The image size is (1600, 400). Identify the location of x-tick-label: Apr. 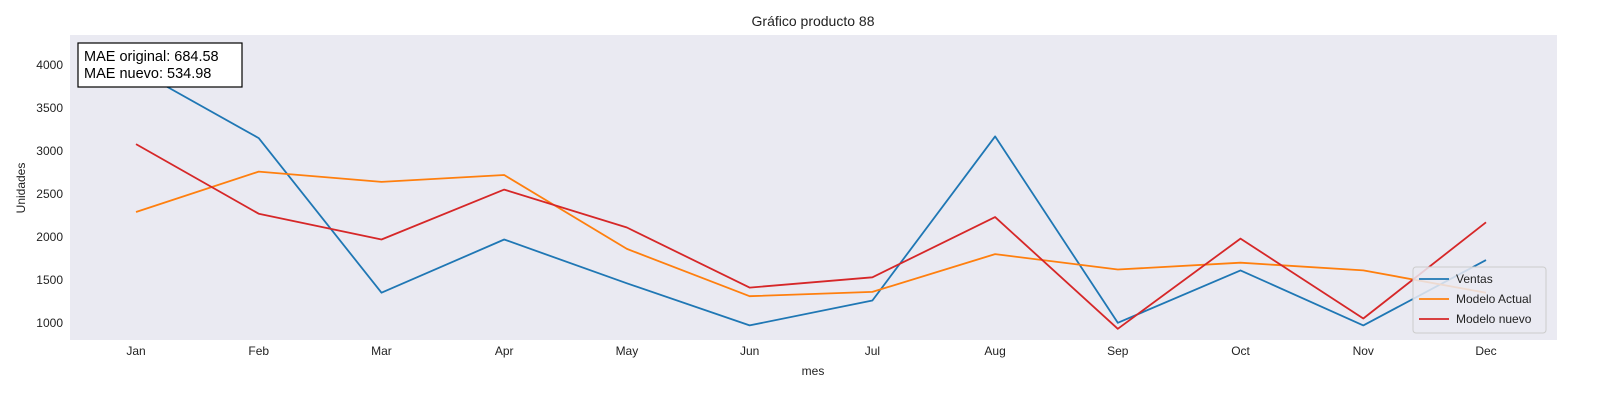
(504, 351).